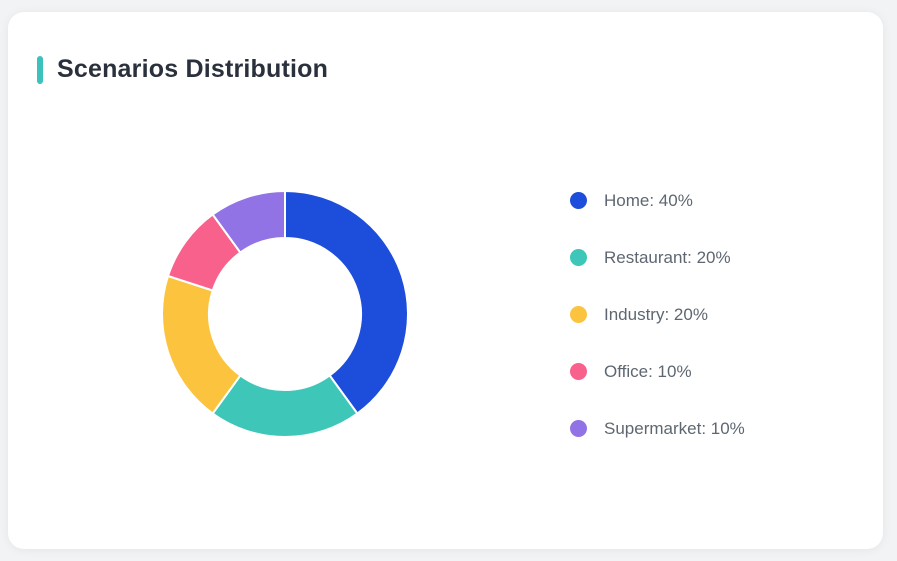 This screenshot has height=561, width=897. What do you see at coordinates (40, 69) in the screenshot?
I see `title-accent-bar` at bounding box center [40, 69].